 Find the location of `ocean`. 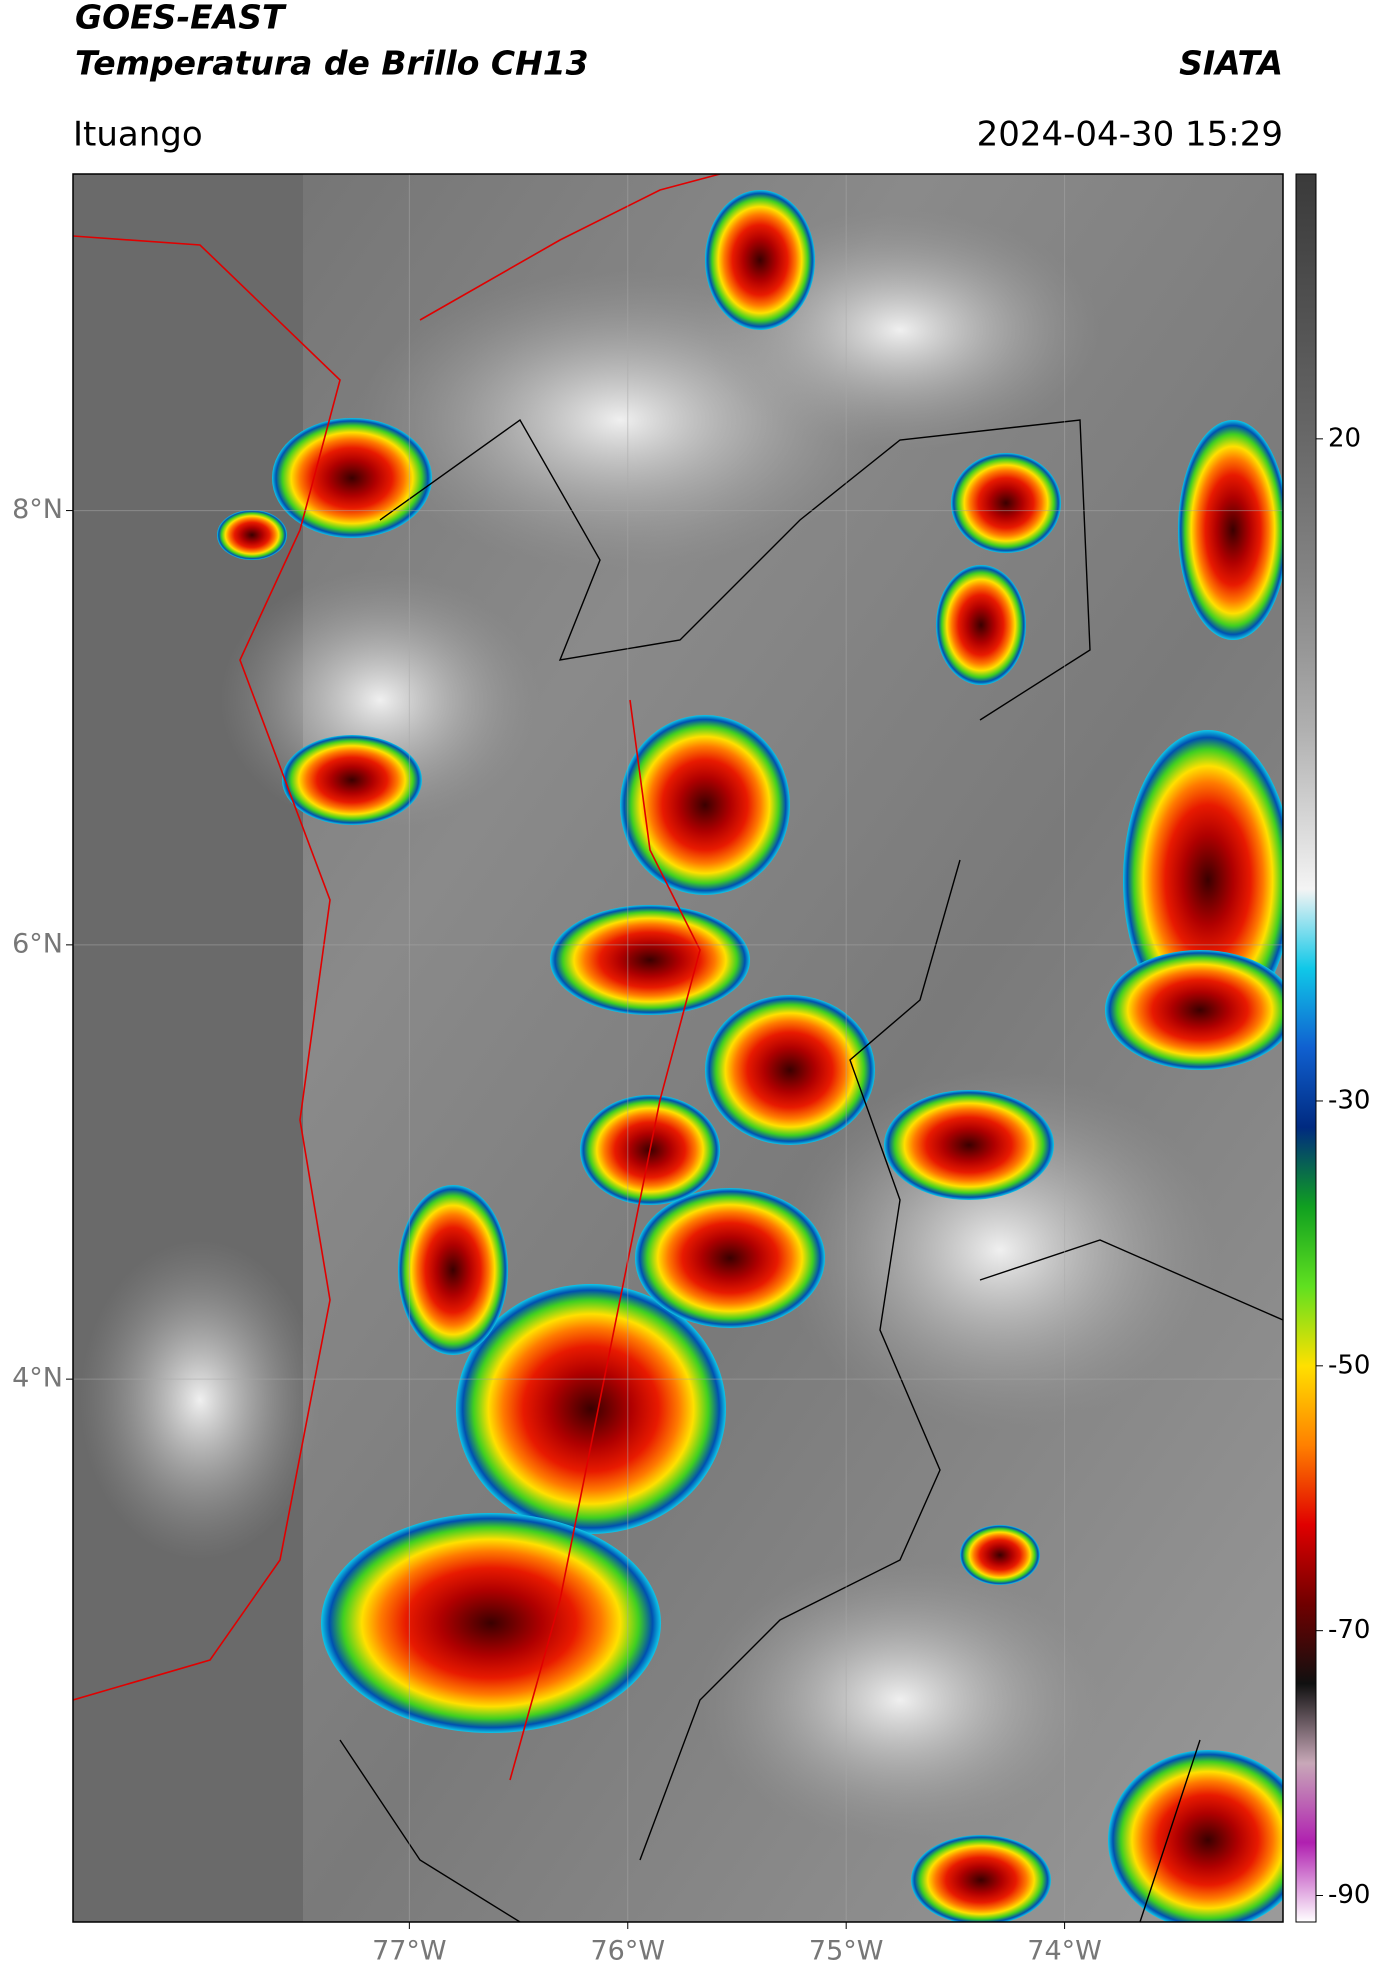

ocean is located at coordinates (188, 1048).